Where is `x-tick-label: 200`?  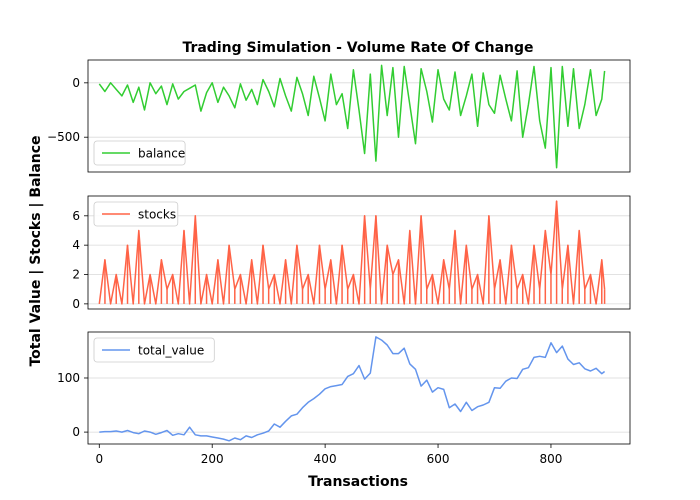 x-tick-label: 200 is located at coordinates (212, 459).